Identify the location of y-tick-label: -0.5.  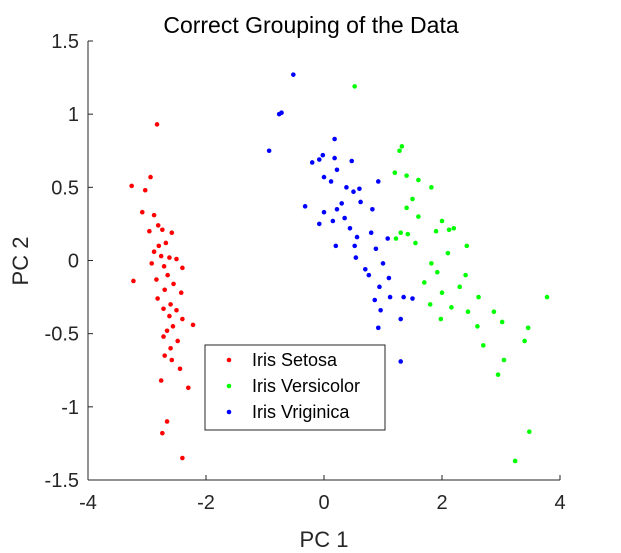
(62, 335).